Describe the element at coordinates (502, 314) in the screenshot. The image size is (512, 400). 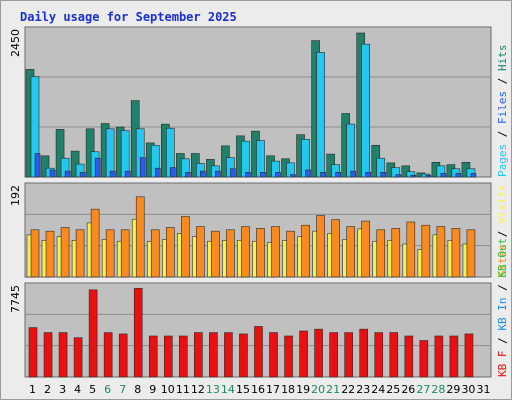
I see `legend-kb-in: KB In` at that location.